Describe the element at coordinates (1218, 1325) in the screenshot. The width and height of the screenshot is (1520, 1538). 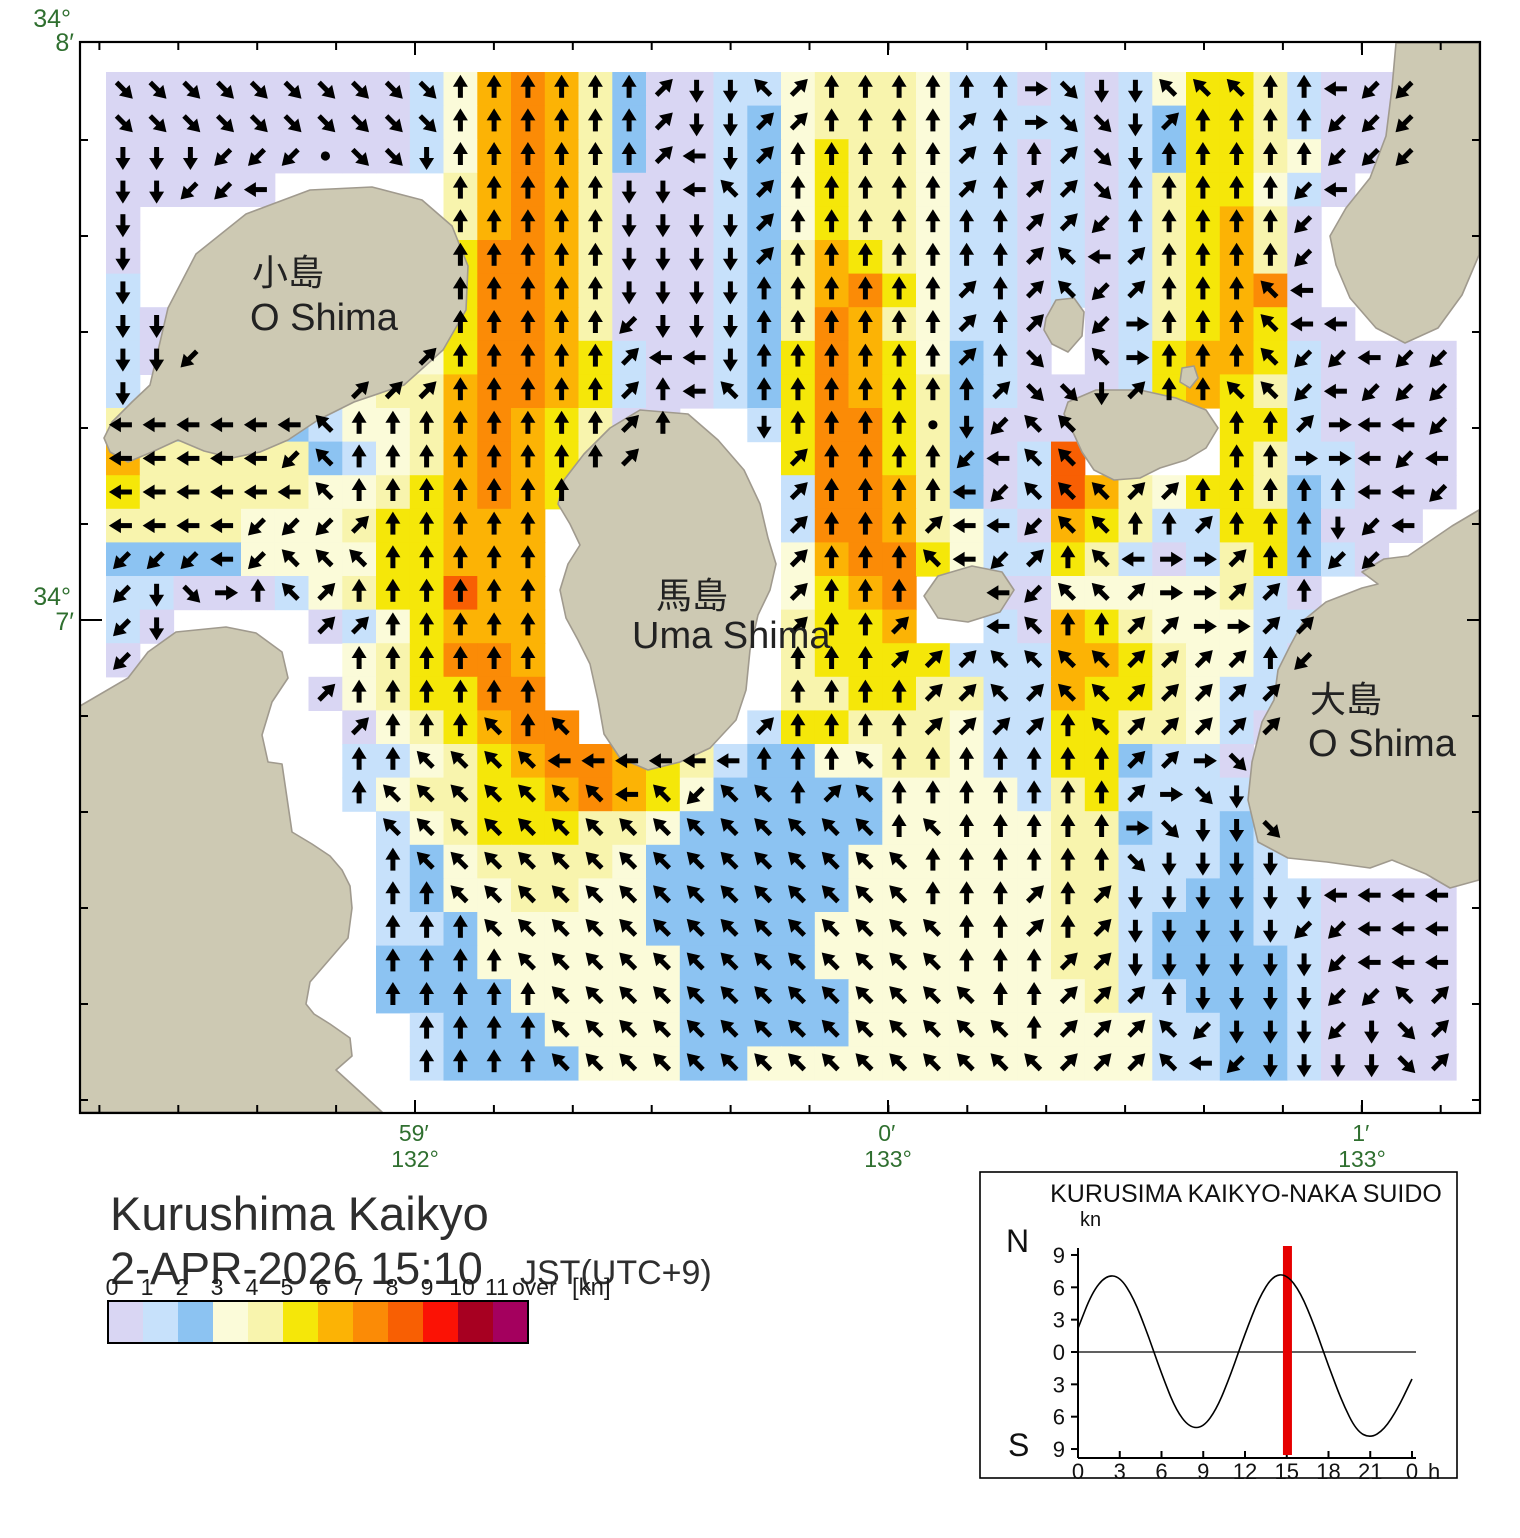
I see `tide-chart-border` at that location.